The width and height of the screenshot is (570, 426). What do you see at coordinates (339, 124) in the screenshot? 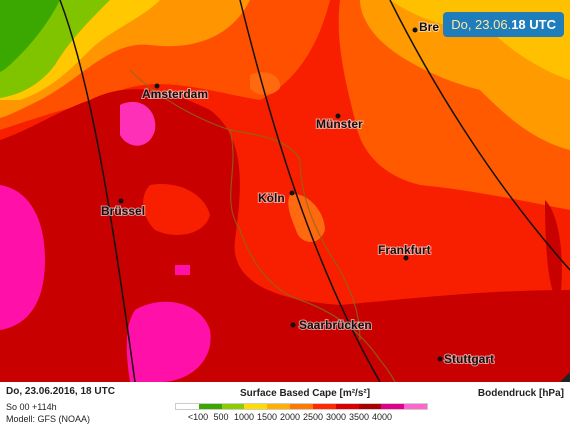
I see `city-label: Münster` at bounding box center [339, 124].